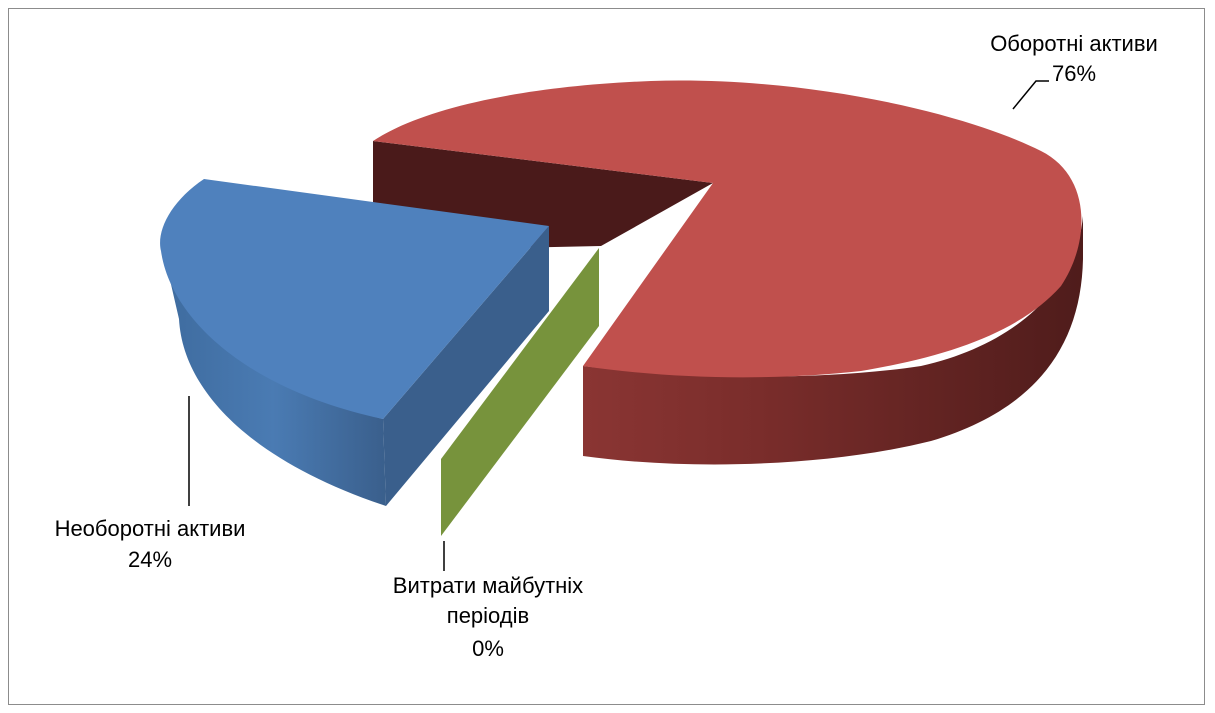 The image size is (1215, 713). Describe the element at coordinates (150, 544) in the screenshot. I see `data-label-noncurrent: Необоротні активи 24%` at that location.